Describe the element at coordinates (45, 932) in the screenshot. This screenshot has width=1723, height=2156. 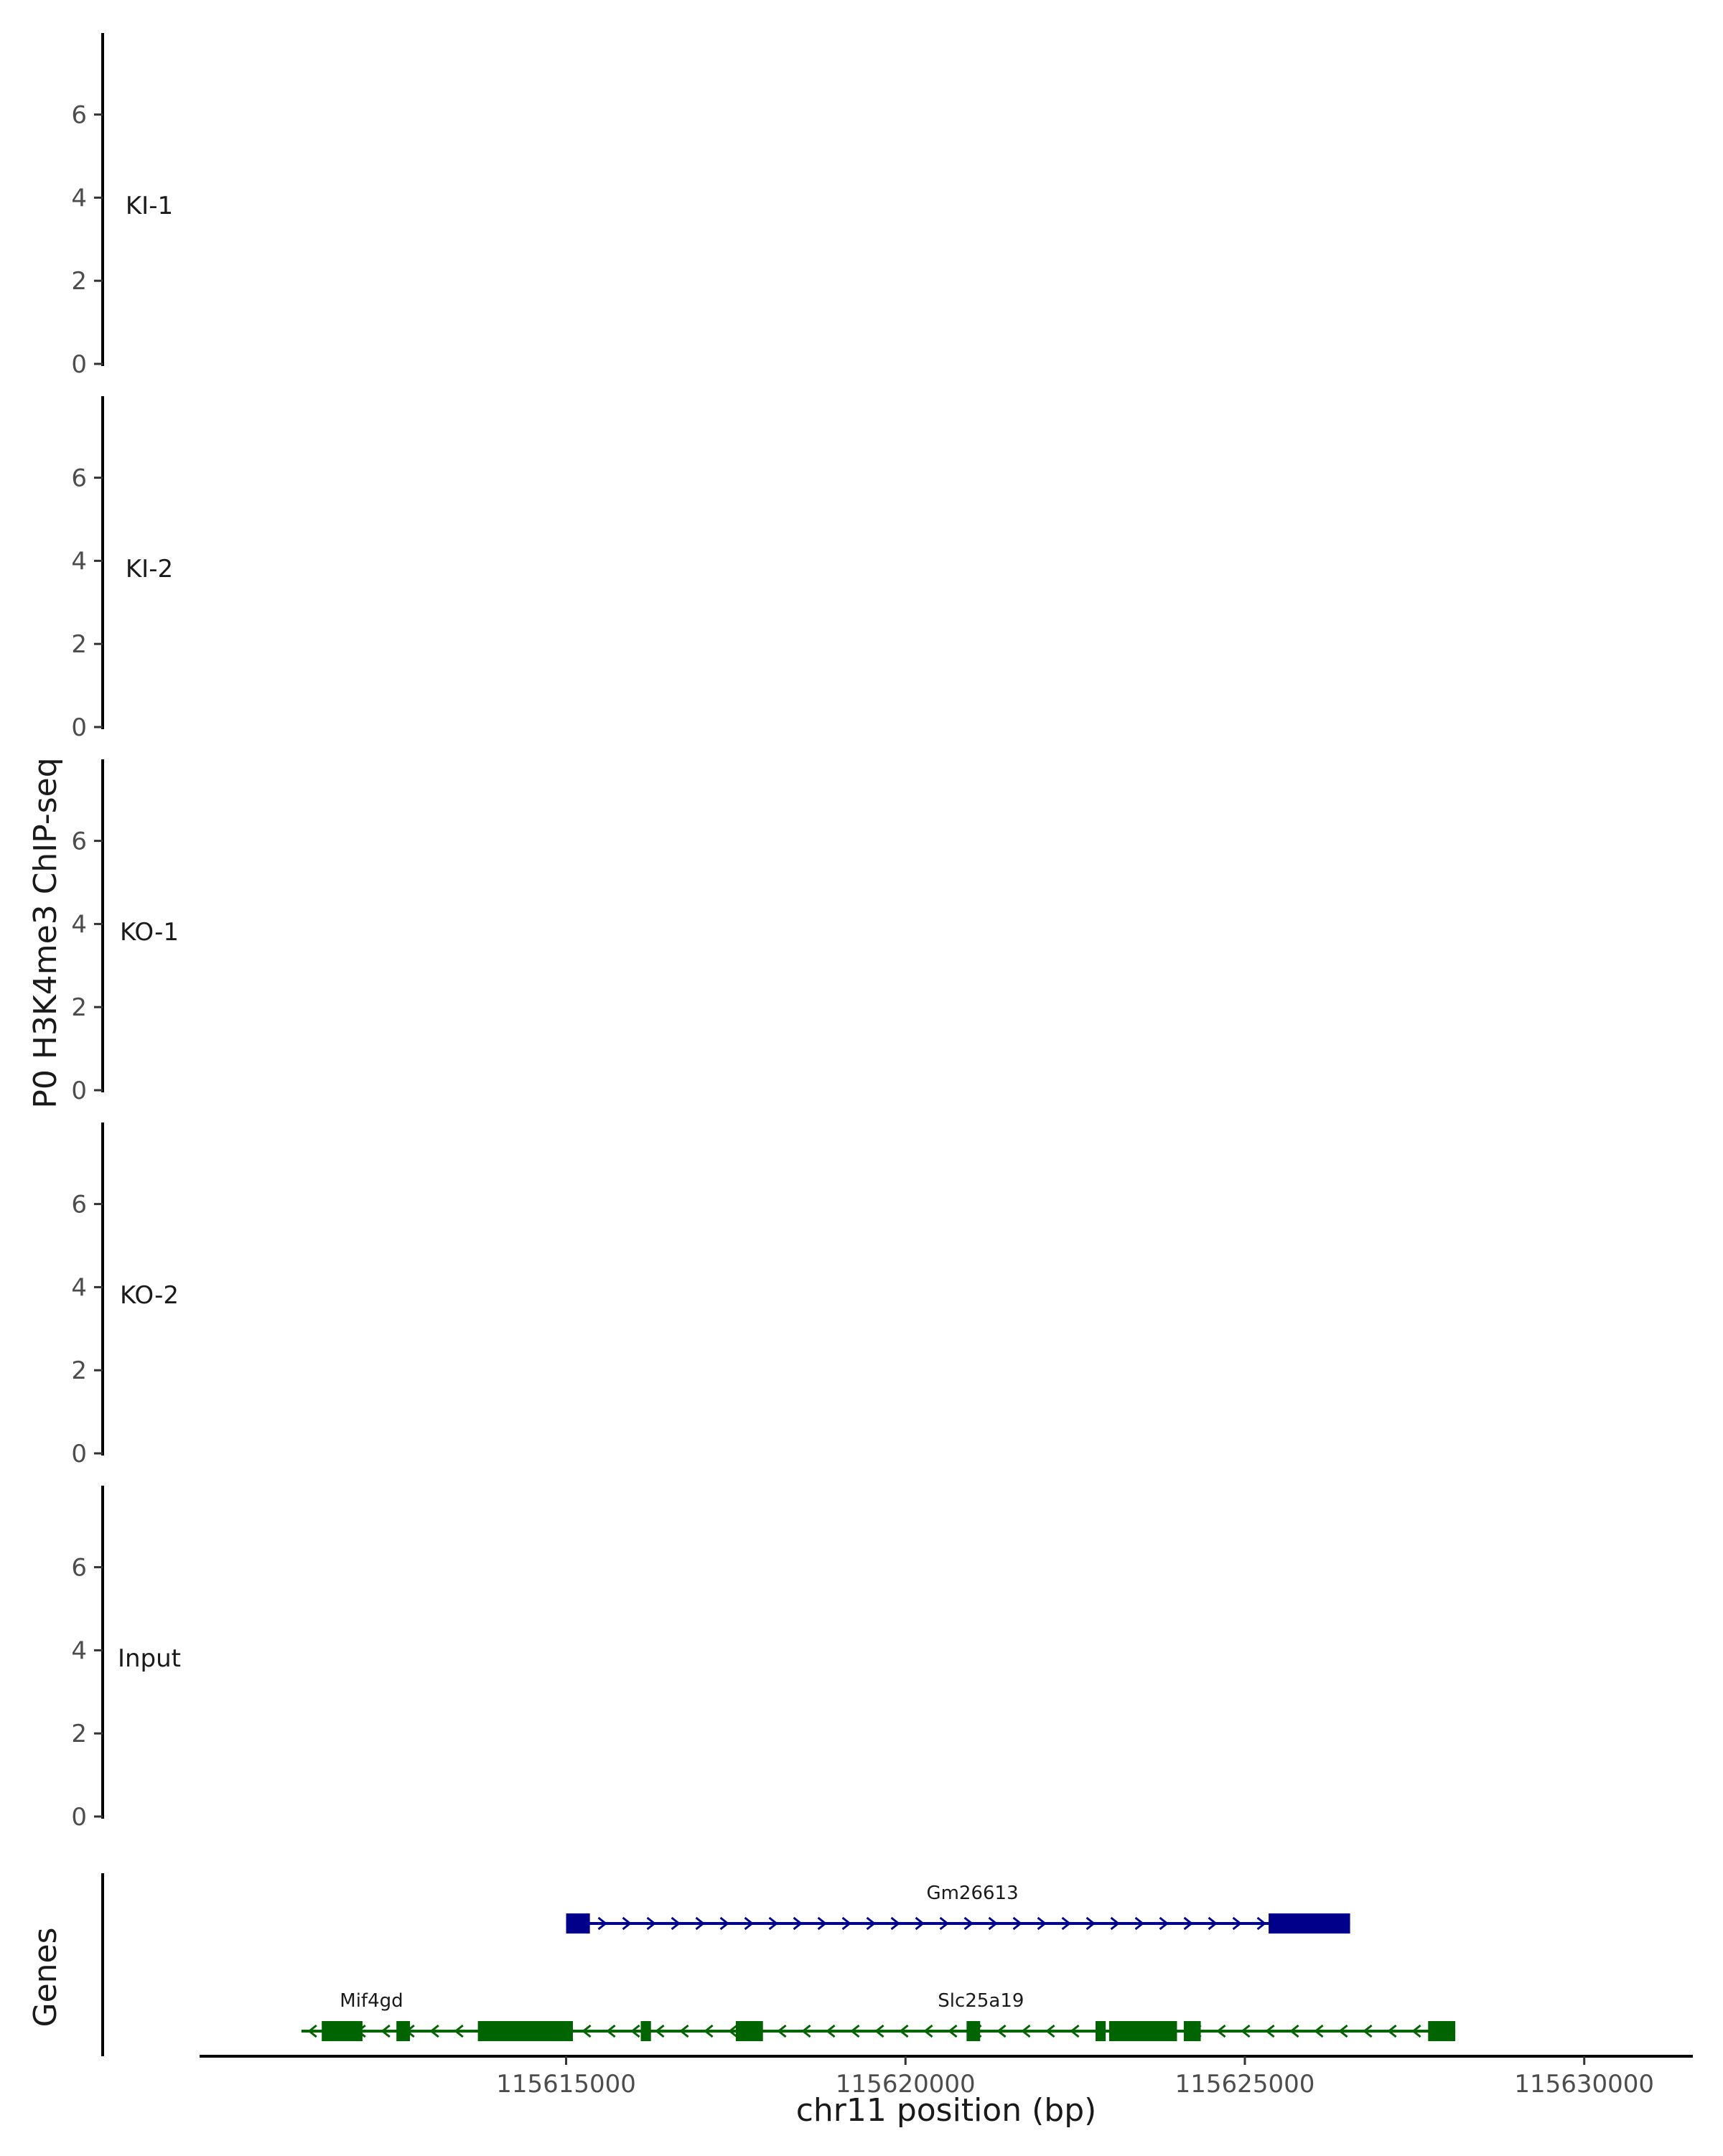
I see `y-axis-title: P0 H3K4me3 ChIP-seq` at that location.